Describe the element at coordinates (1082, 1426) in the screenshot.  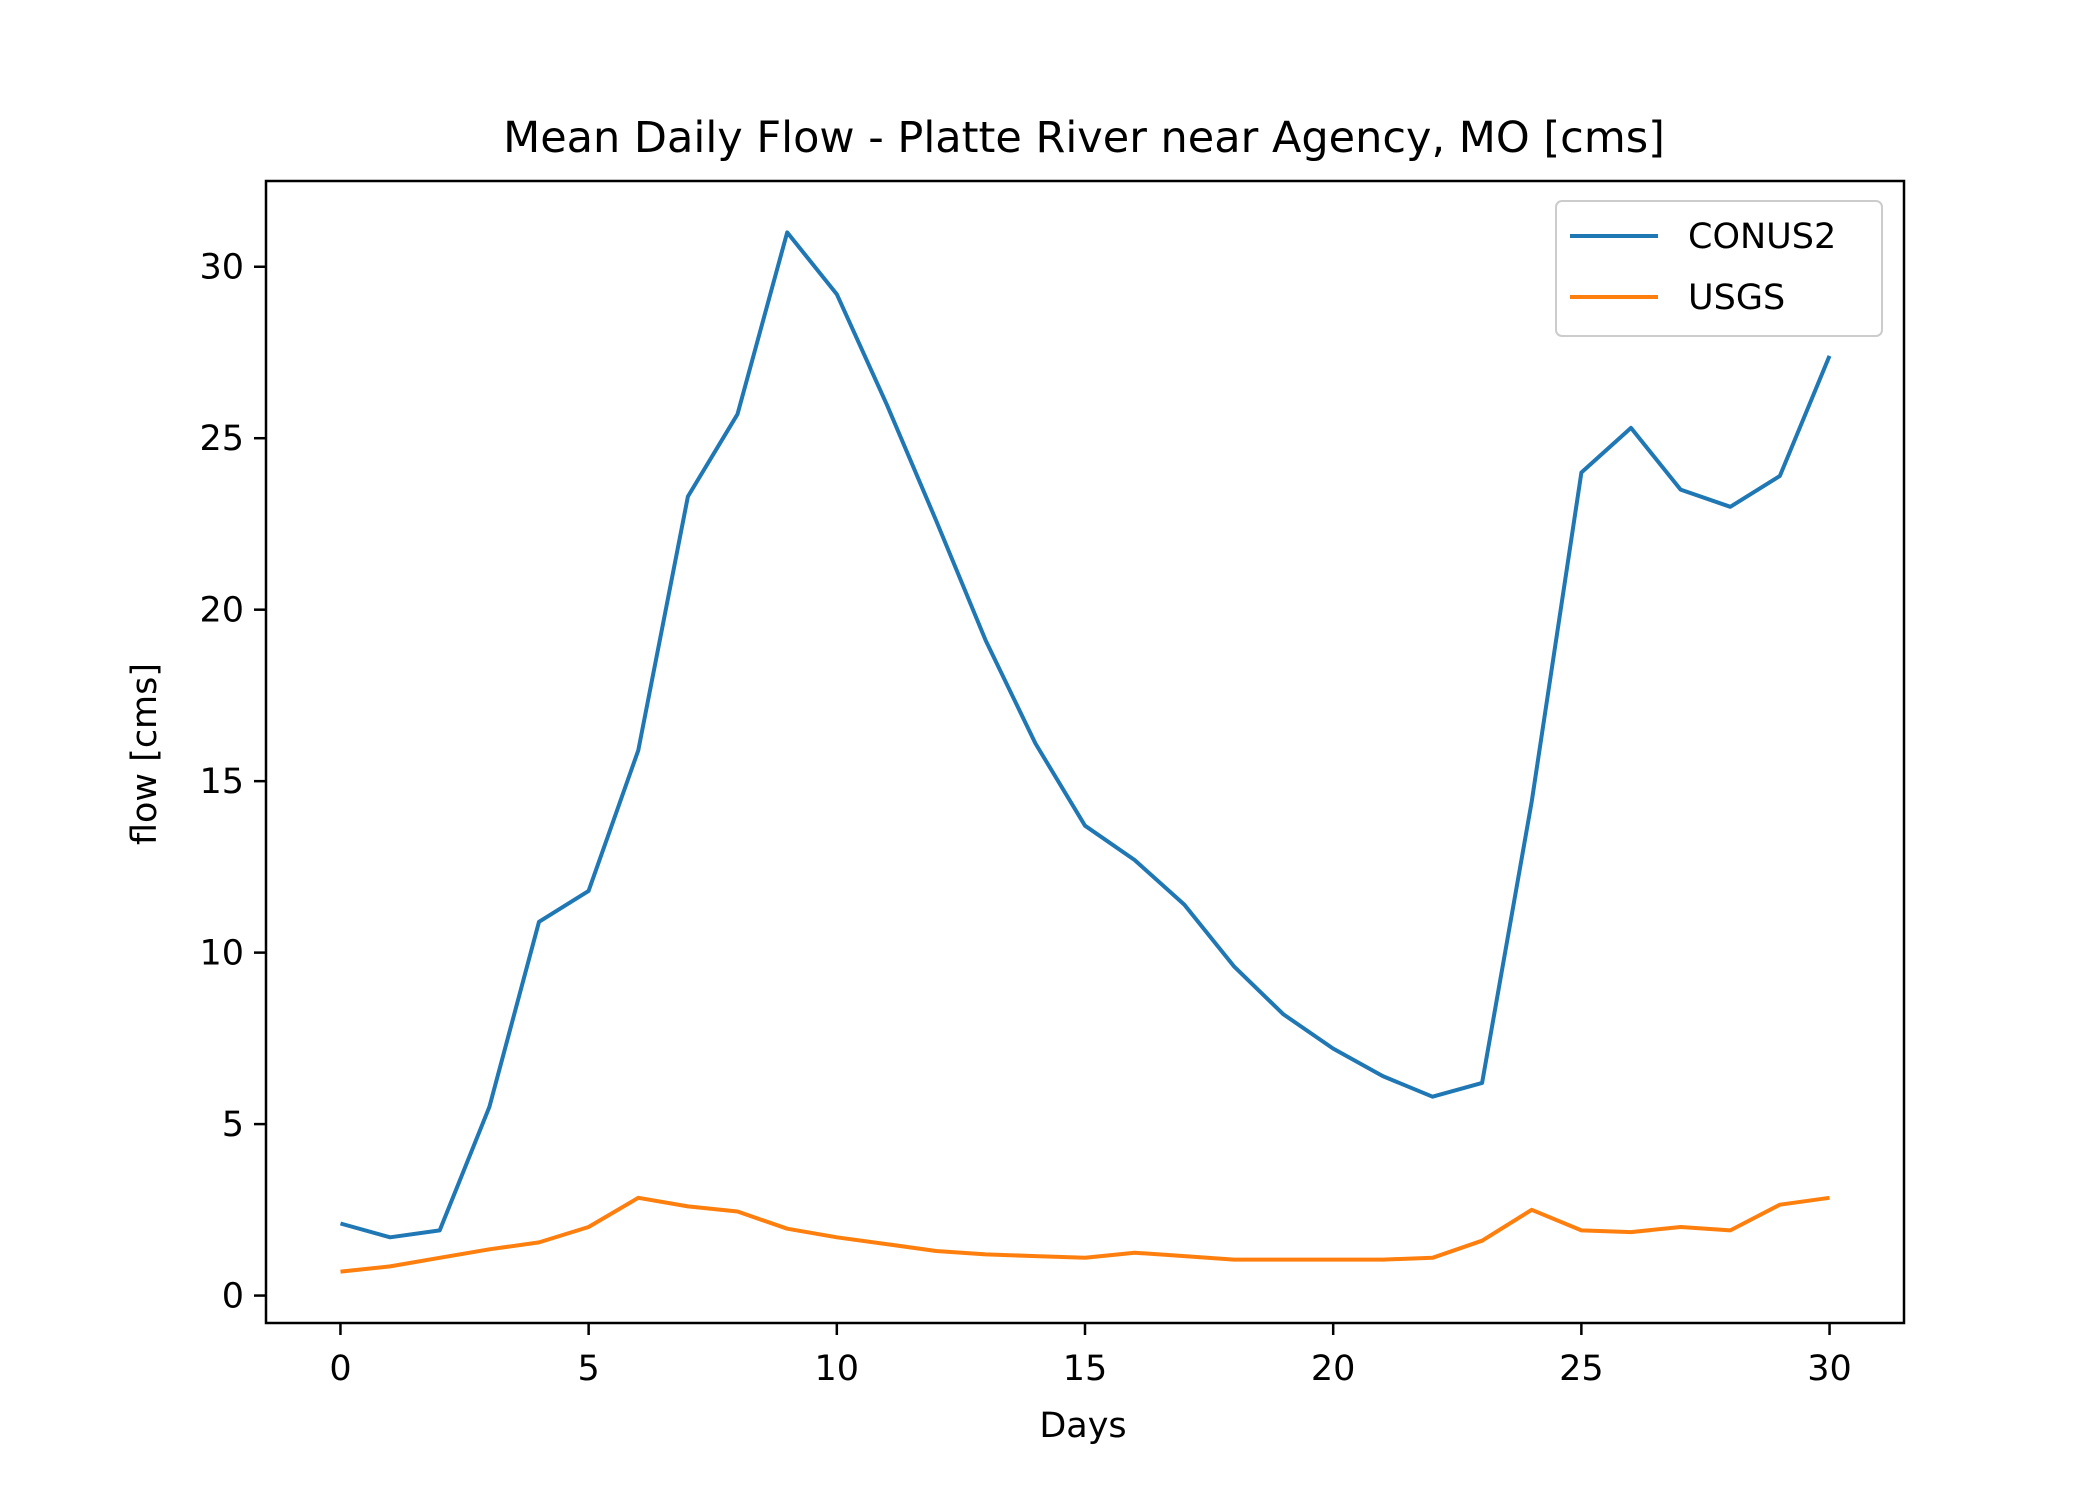
I see `x-axis-label: Days` at that location.